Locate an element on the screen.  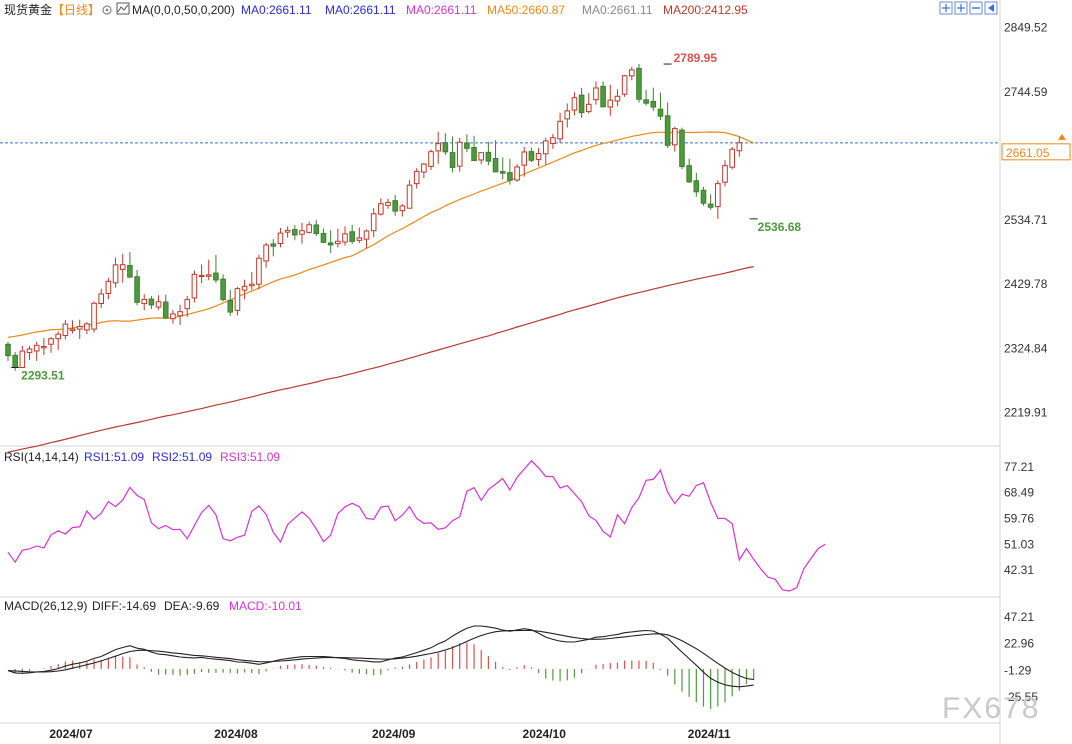
price-tick: 2534.71 is located at coordinates (1026, 220).